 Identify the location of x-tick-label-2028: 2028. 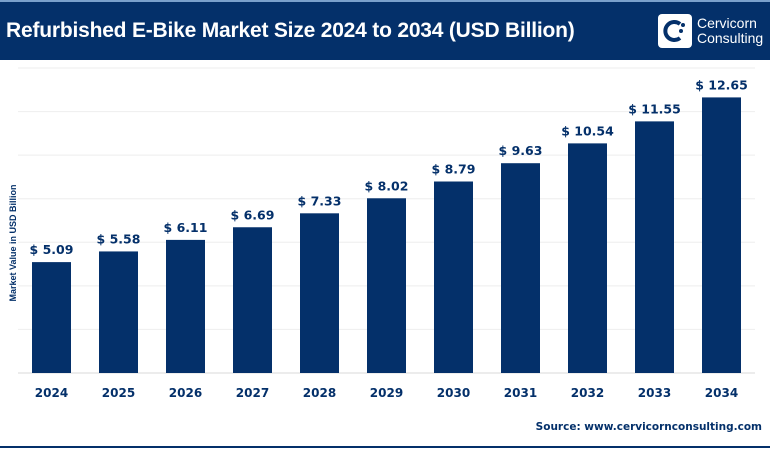
(319, 393).